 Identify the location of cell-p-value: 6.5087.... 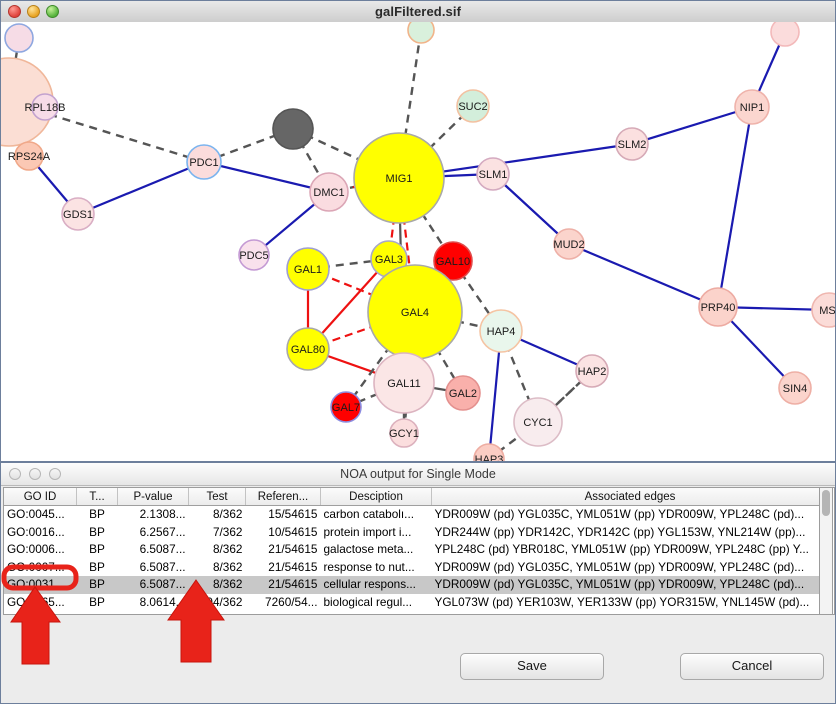
(153, 585).